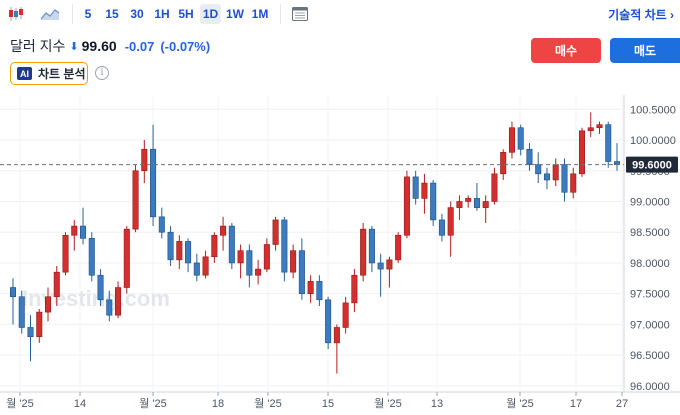  What do you see at coordinates (650, 325) in the screenshot?
I see `y-tick-label: 97.0000` at bounding box center [650, 325].